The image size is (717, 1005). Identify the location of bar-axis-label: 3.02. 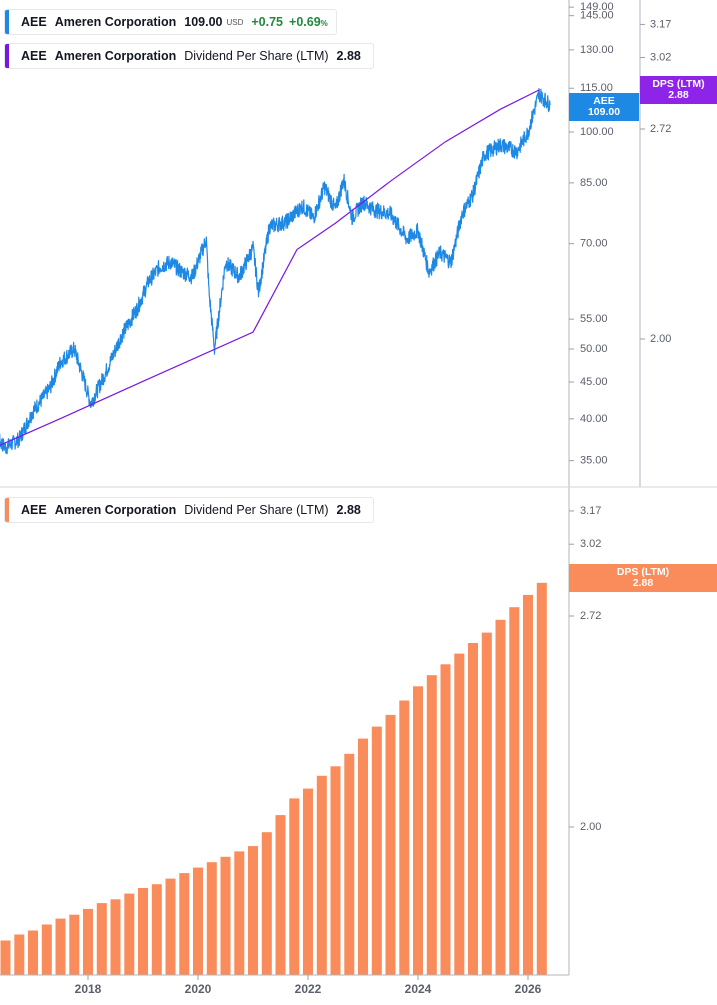
(590, 544).